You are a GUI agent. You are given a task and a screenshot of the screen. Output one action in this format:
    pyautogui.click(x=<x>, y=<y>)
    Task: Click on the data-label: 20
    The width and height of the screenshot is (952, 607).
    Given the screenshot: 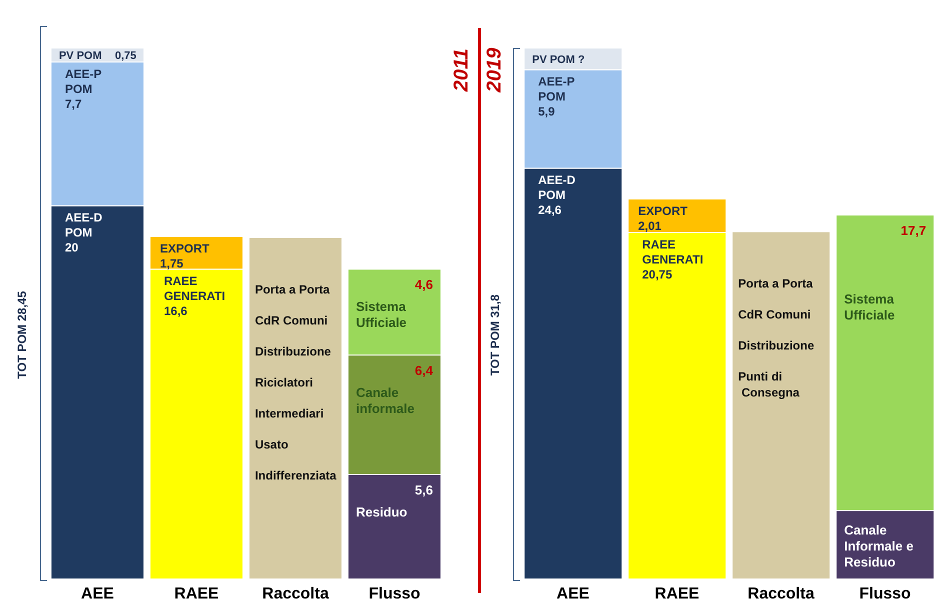 What is the action you would take?
    pyautogui.click(x=71, y=247)
    